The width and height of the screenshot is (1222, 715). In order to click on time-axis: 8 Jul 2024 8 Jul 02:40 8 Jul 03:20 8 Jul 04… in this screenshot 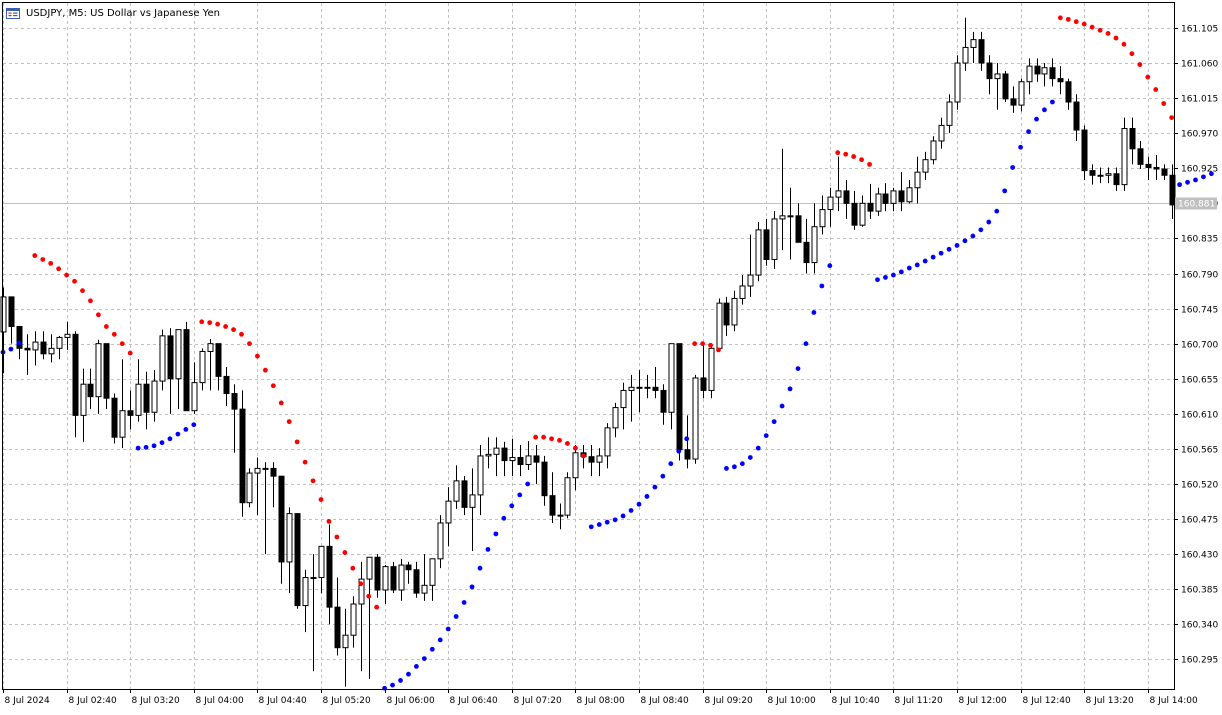, I will do `click(601, 697)`.